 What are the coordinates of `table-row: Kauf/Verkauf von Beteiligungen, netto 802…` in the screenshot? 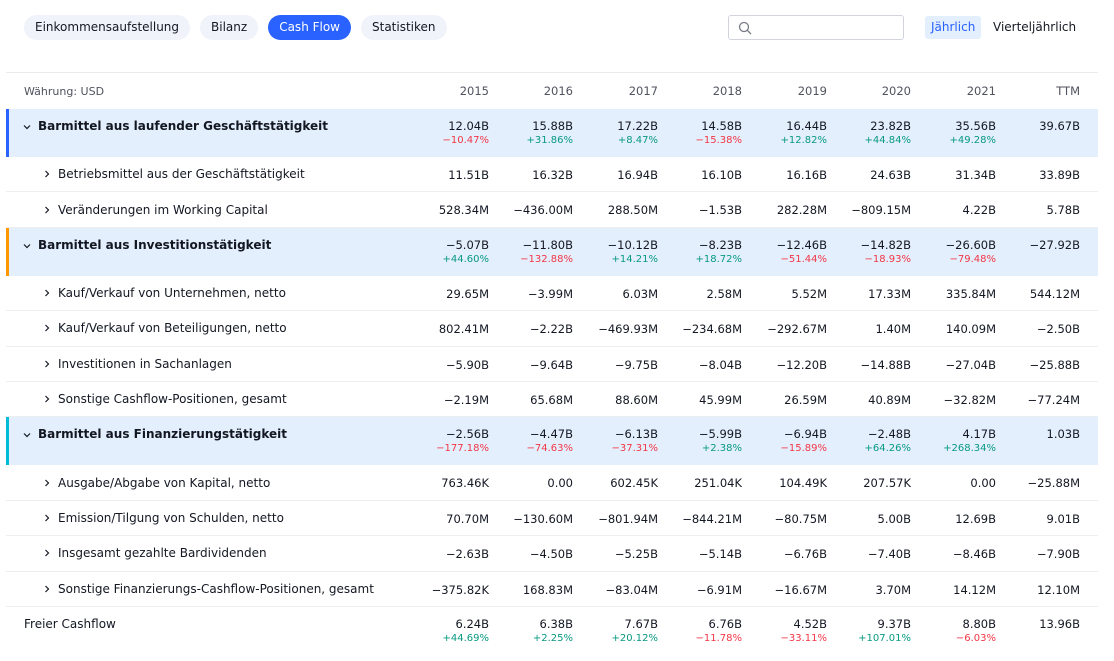 It's located at (552, 329).